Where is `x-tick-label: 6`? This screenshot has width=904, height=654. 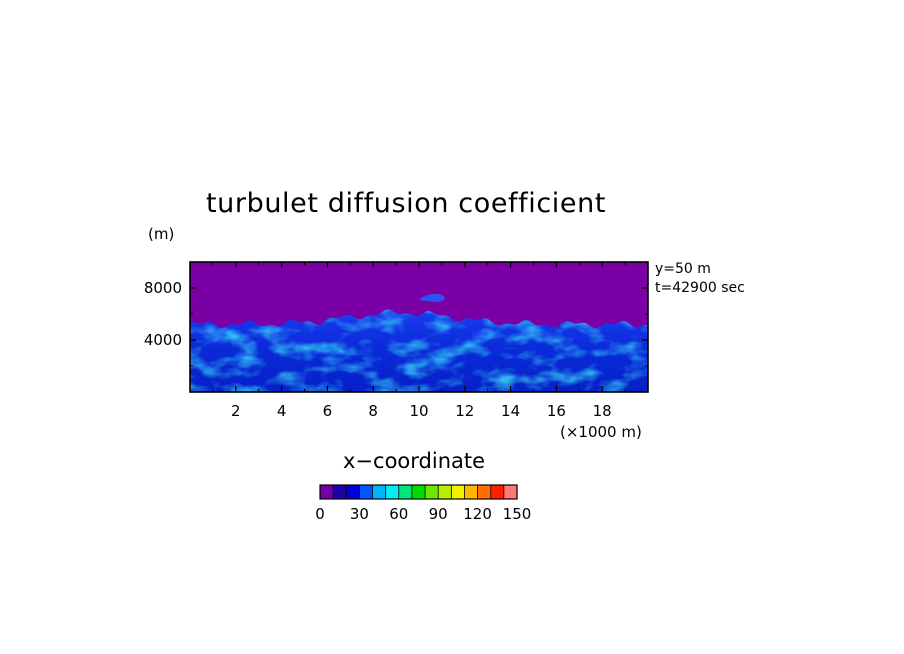 x-tick-label: 6 is located at coordinates (328, 411).